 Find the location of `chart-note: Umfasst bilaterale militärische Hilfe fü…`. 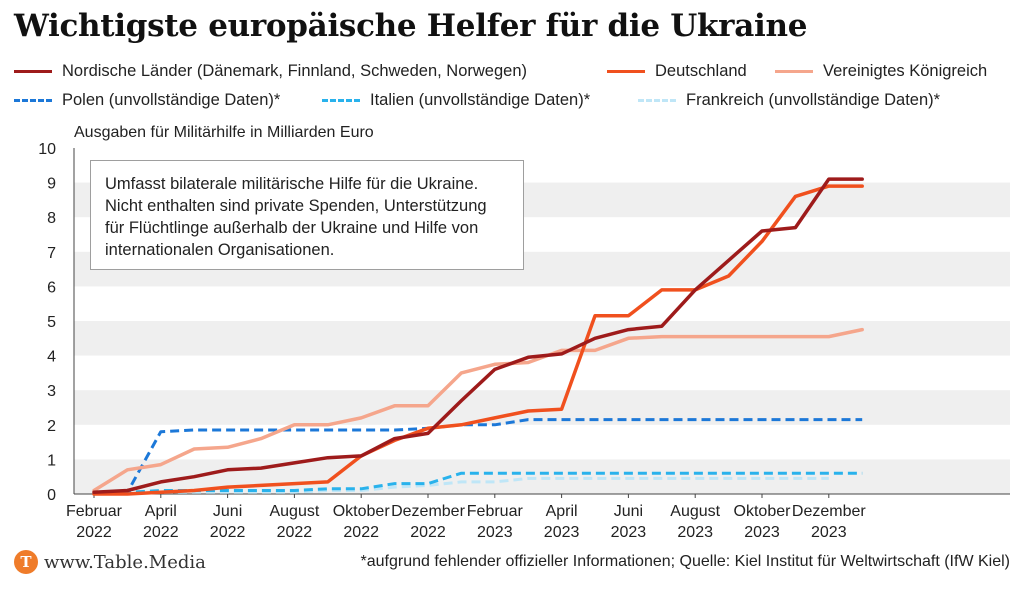

chart-note: Umfasst bilaterale militärische Hilfe fü… is located at coordinates (307, 215).